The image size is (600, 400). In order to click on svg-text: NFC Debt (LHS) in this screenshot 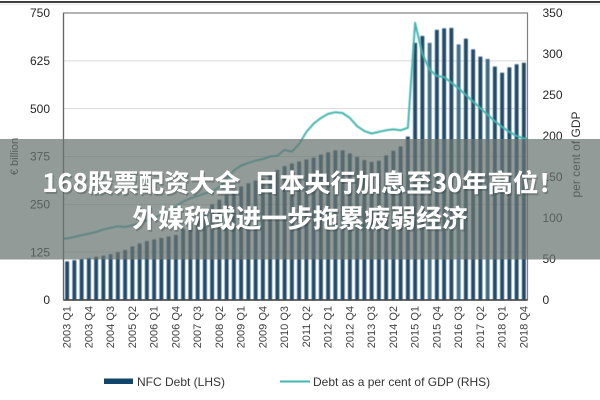, I will do `click(181, 382)`.